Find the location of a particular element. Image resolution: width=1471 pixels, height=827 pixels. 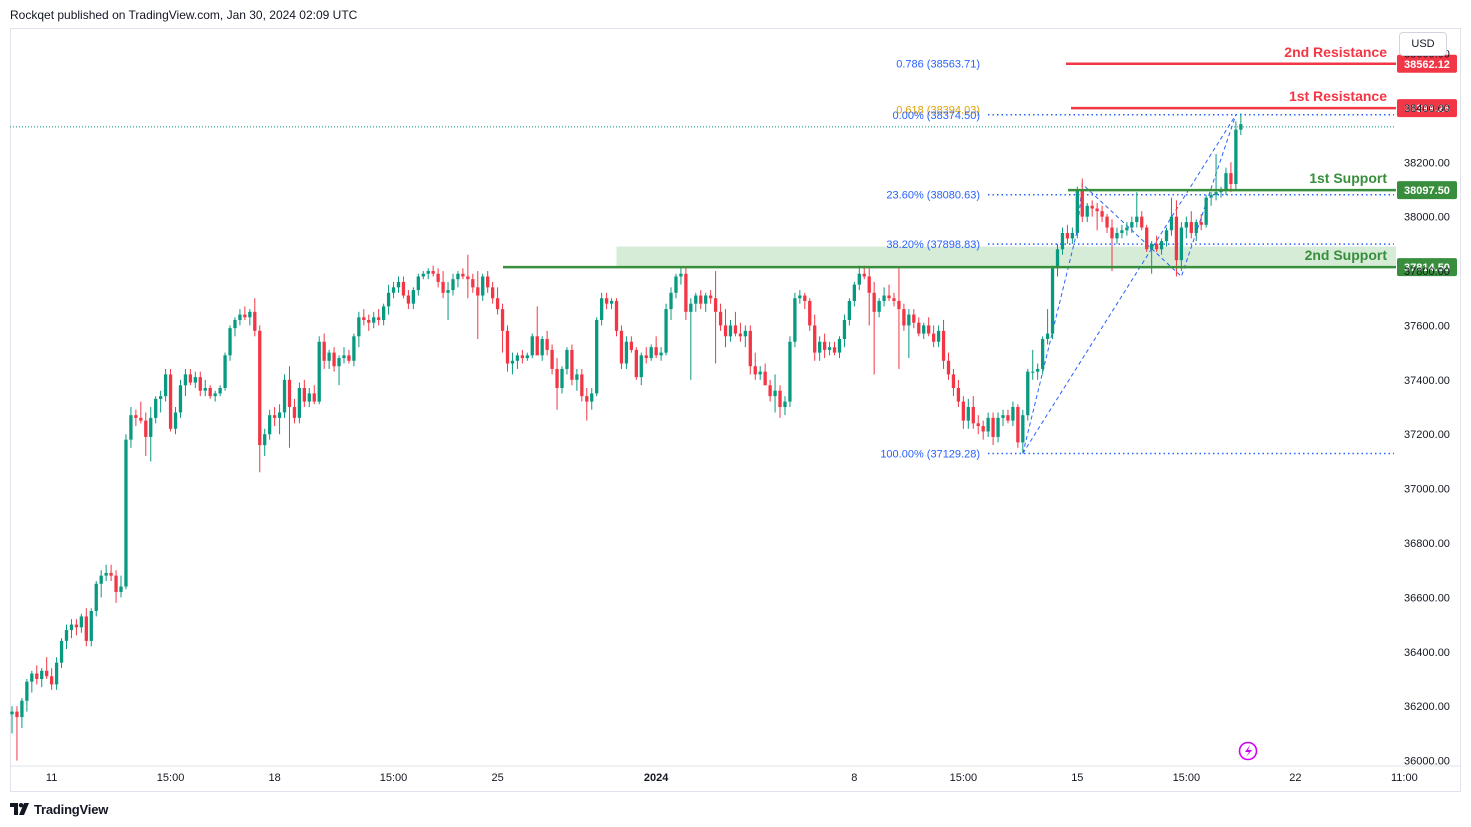

x-tick-label: 18 is located at coordinates (274, 778).